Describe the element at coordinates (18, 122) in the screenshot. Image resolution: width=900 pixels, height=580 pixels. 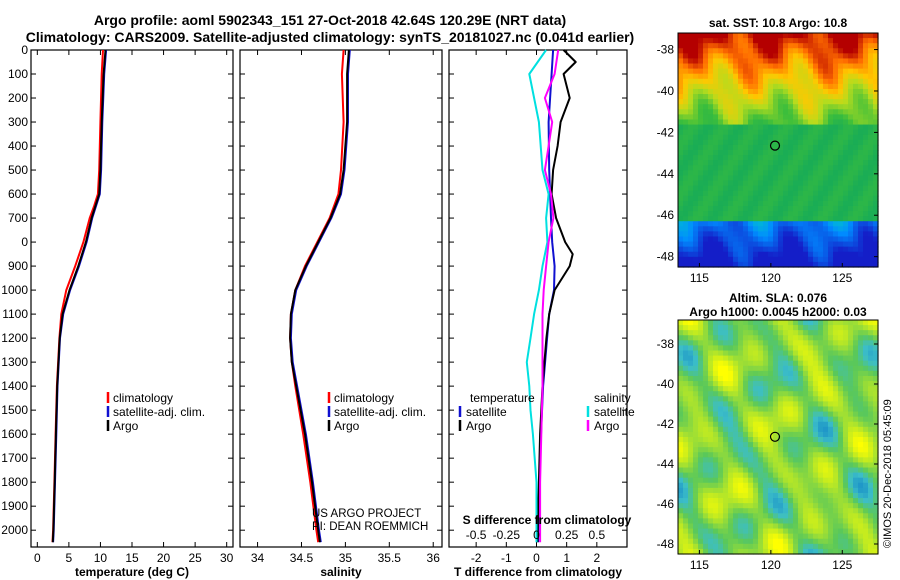
I see `y-tick-label: 300` at that location.